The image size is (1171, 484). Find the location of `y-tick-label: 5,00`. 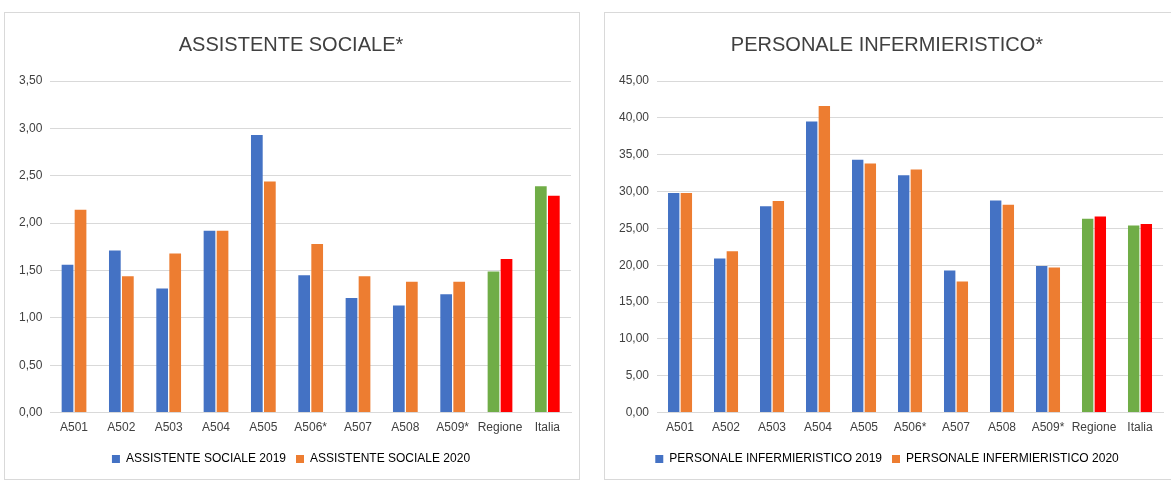

y-tick-label: 5,00 is located at coordinates (637, 375).